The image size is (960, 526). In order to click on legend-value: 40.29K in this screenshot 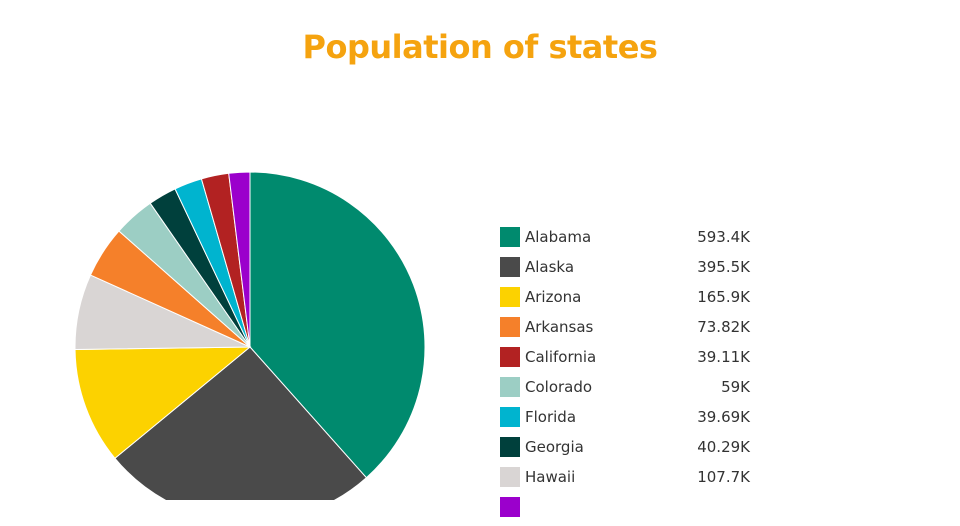, I will do `click(723, 447)`.